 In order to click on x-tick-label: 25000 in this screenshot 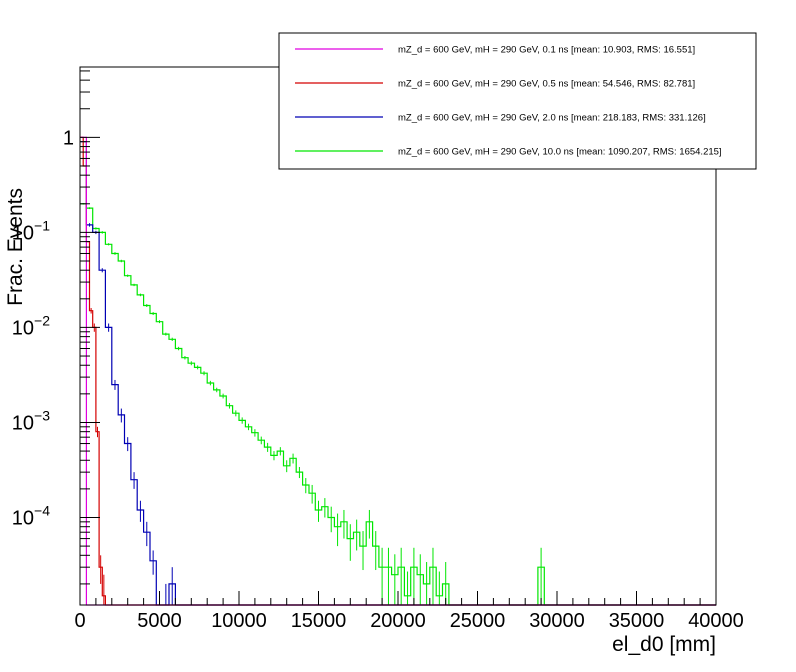, I will do `click(478, 621)`.